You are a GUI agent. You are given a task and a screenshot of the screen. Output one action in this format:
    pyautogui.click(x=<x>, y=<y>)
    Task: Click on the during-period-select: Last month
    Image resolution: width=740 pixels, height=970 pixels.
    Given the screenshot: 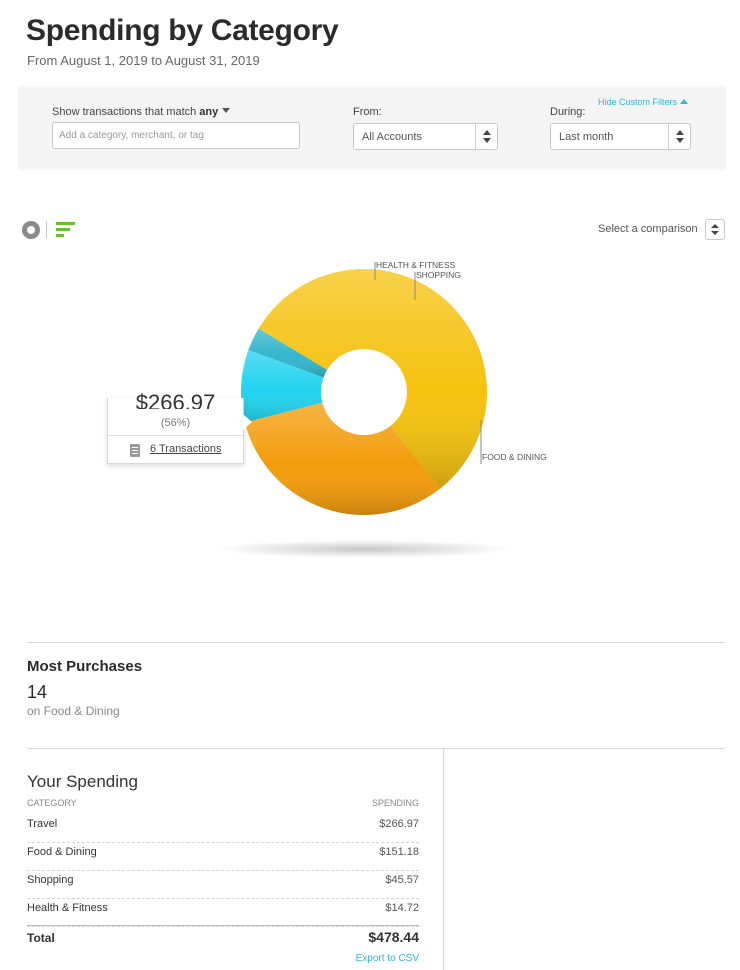 What is the action you would take?
    pyautogui.click(x=620, y=136)
    